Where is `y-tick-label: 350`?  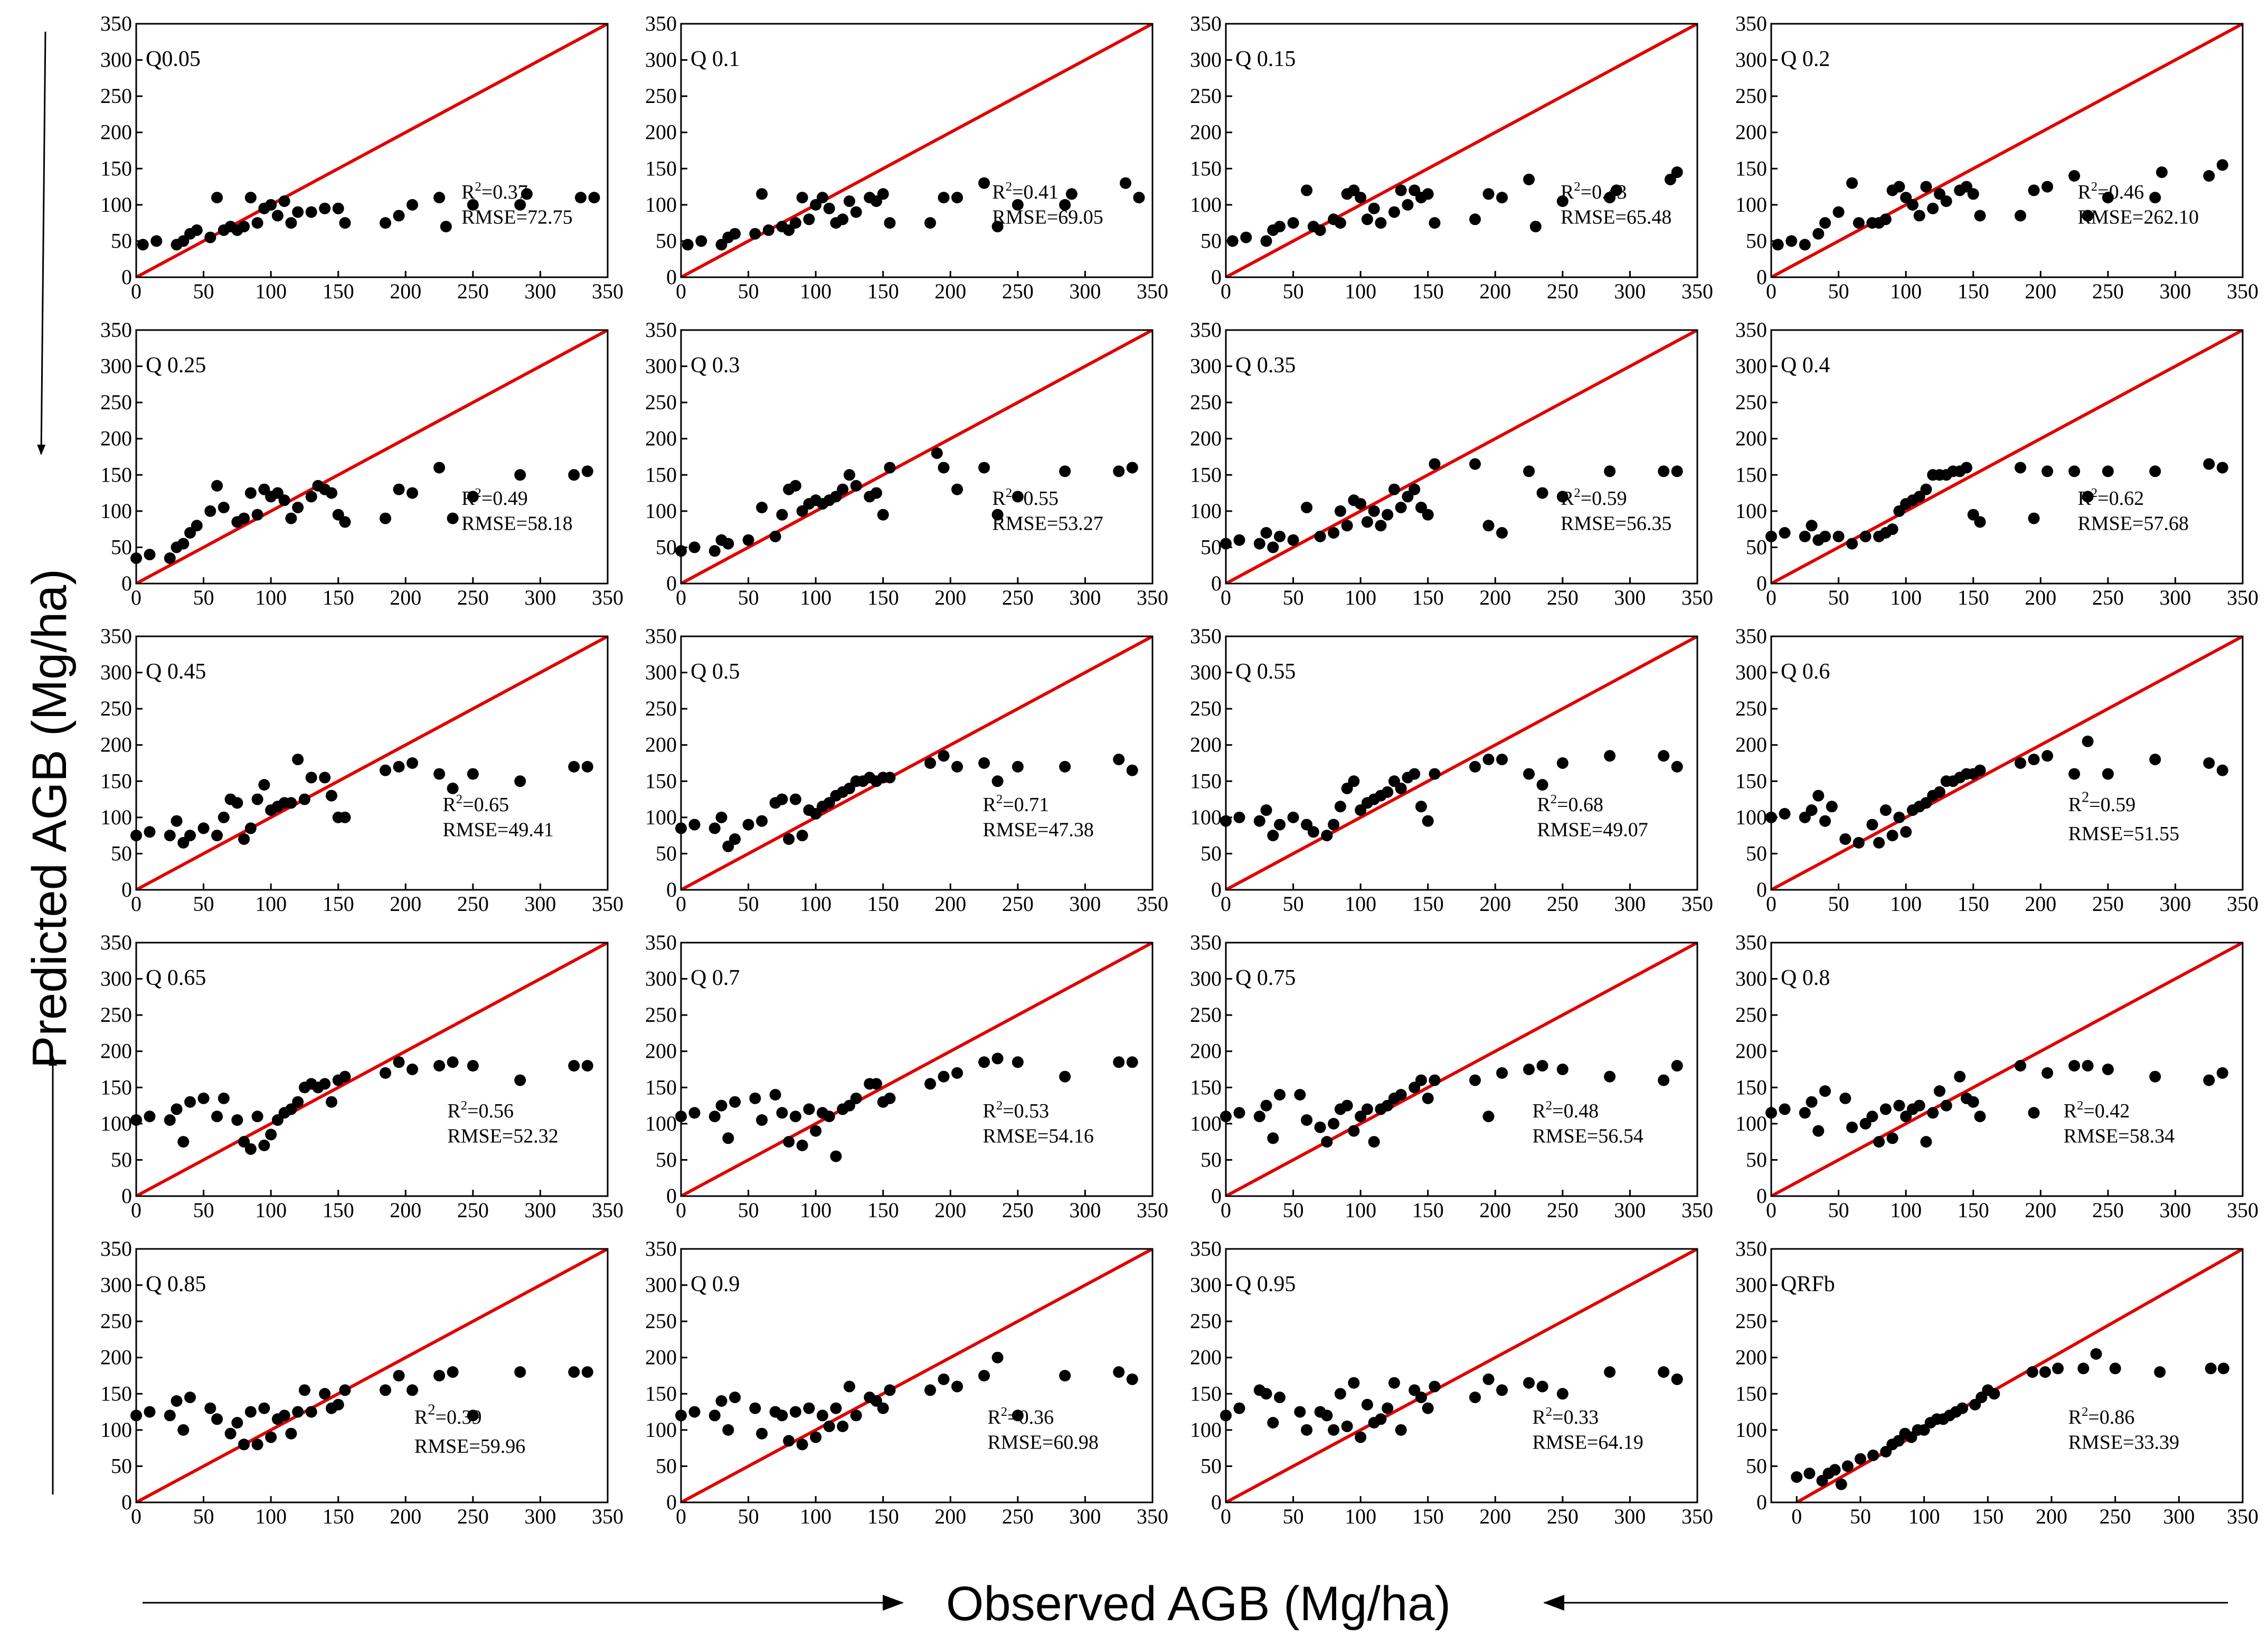 y-tick-label: 350 is located at coordinates (1206, 1249).